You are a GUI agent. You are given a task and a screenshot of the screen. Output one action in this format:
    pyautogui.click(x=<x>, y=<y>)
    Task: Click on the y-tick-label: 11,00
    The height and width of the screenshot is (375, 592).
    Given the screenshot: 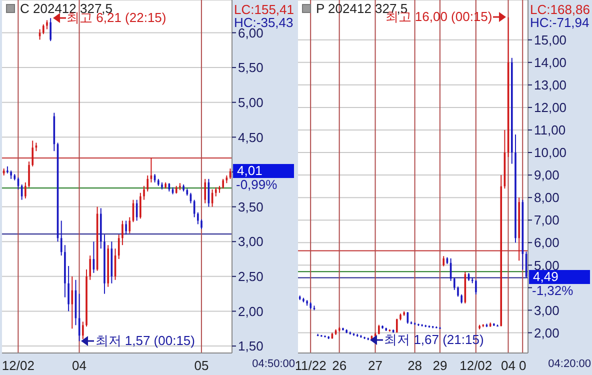 What is the action you would take?
    pyautogui.click(x=550, y=130)
    